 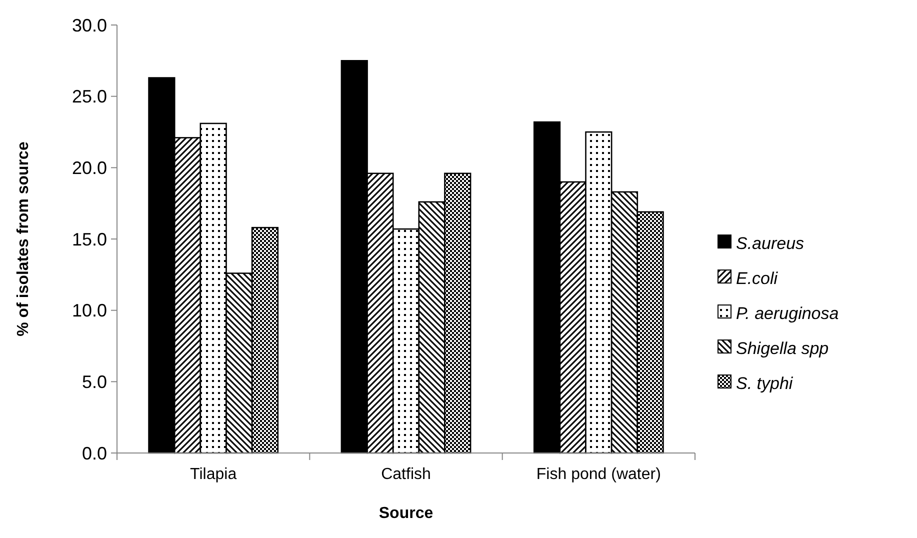 I want to click on y-tick-label: 0.0, so click(x=94, y=453).